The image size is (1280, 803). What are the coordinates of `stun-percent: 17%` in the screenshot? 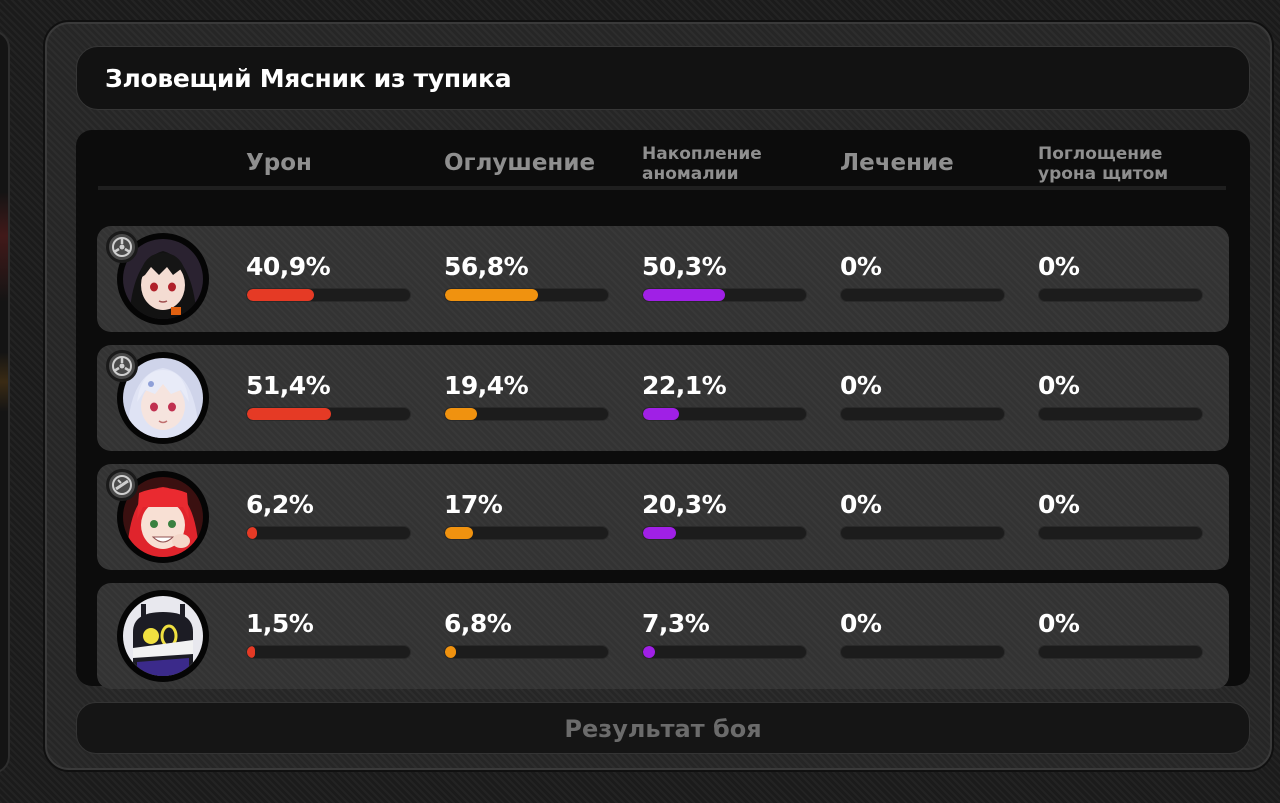 It's located at (473, 504).